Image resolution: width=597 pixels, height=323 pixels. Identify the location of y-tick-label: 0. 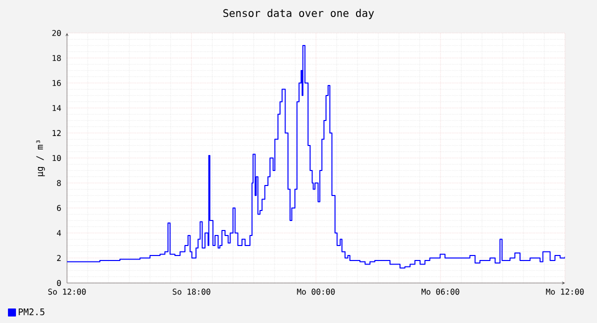
(59, 283).